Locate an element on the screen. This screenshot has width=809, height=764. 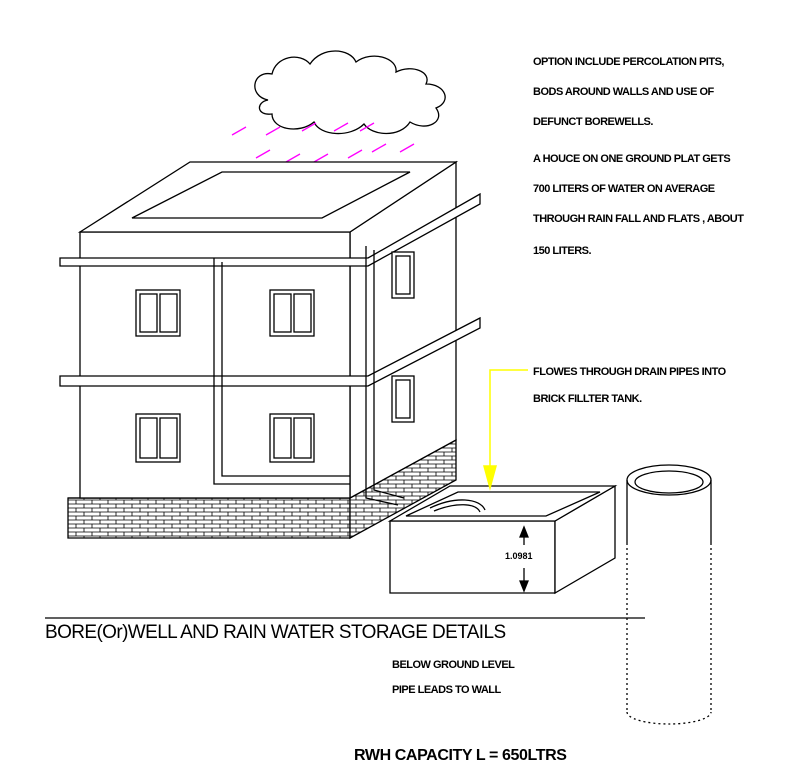
note-line: PIPE LEADS TO WALL is located at coordinates (447, 690).